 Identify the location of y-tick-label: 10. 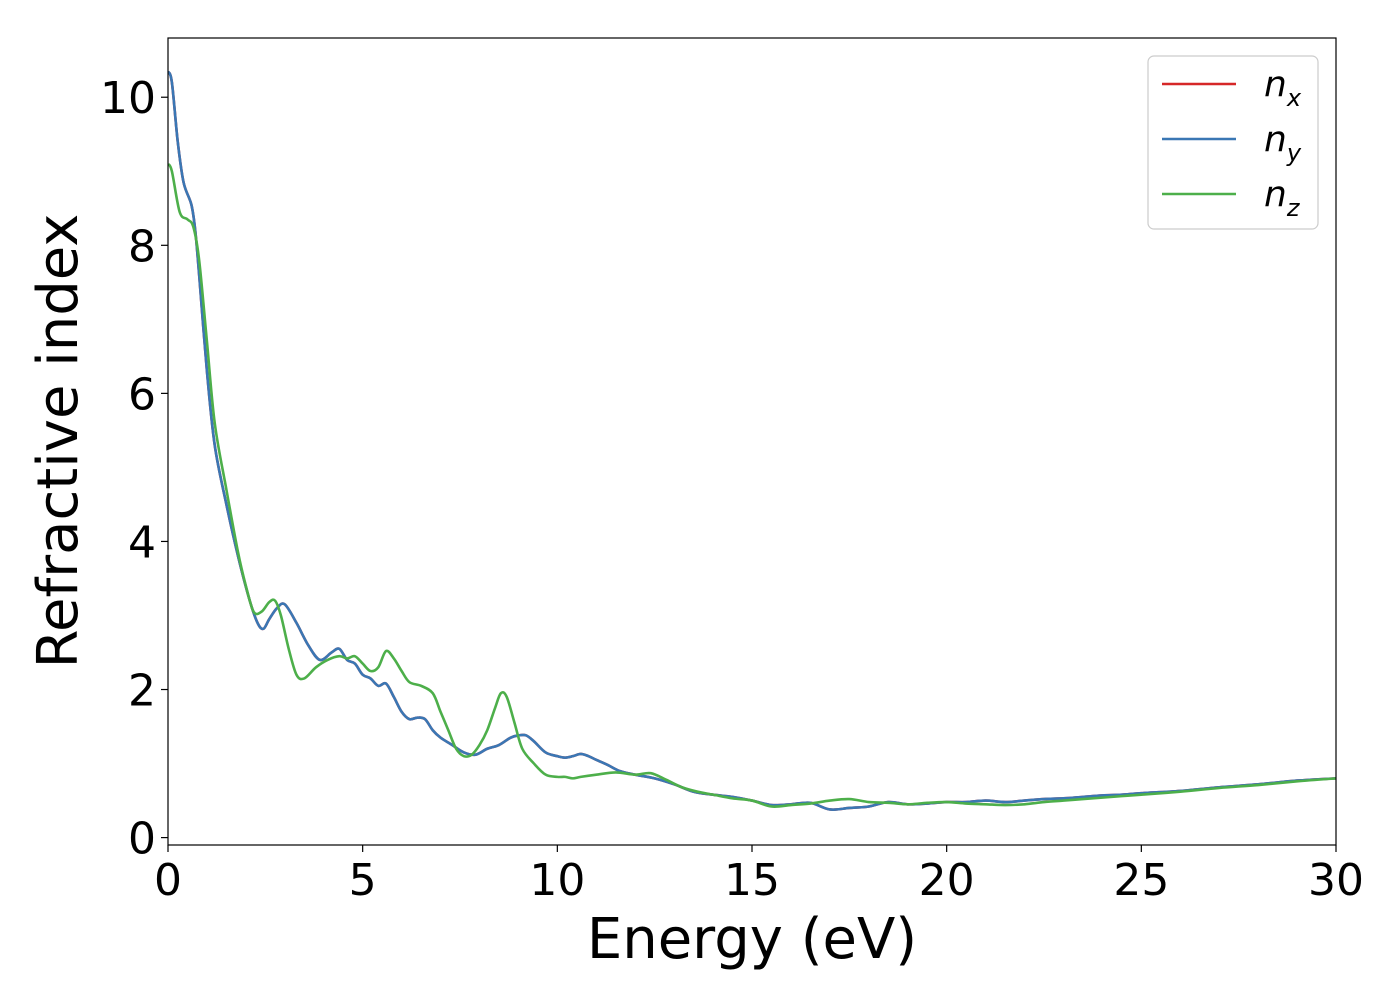
(128, 98).